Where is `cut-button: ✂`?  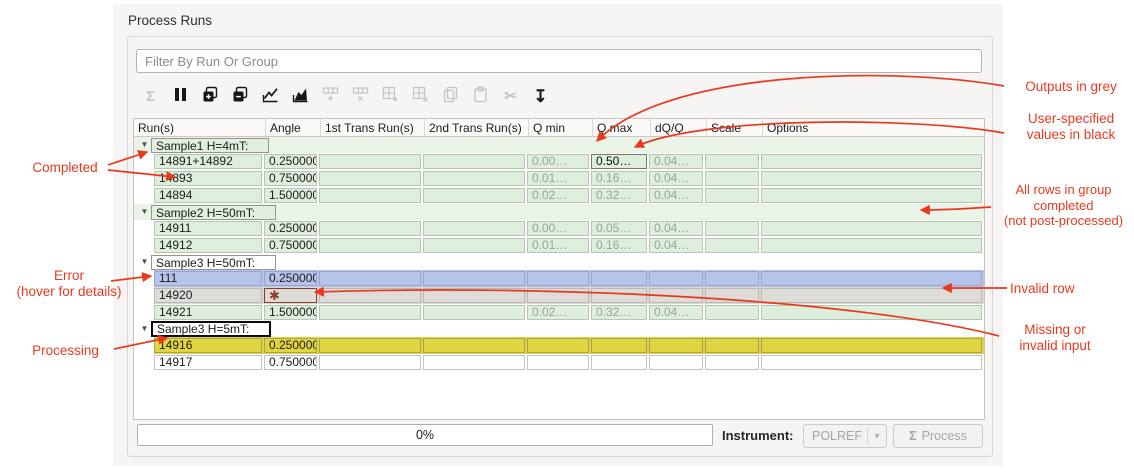
cut-button: ✂ is located at coordinates (510, 96).